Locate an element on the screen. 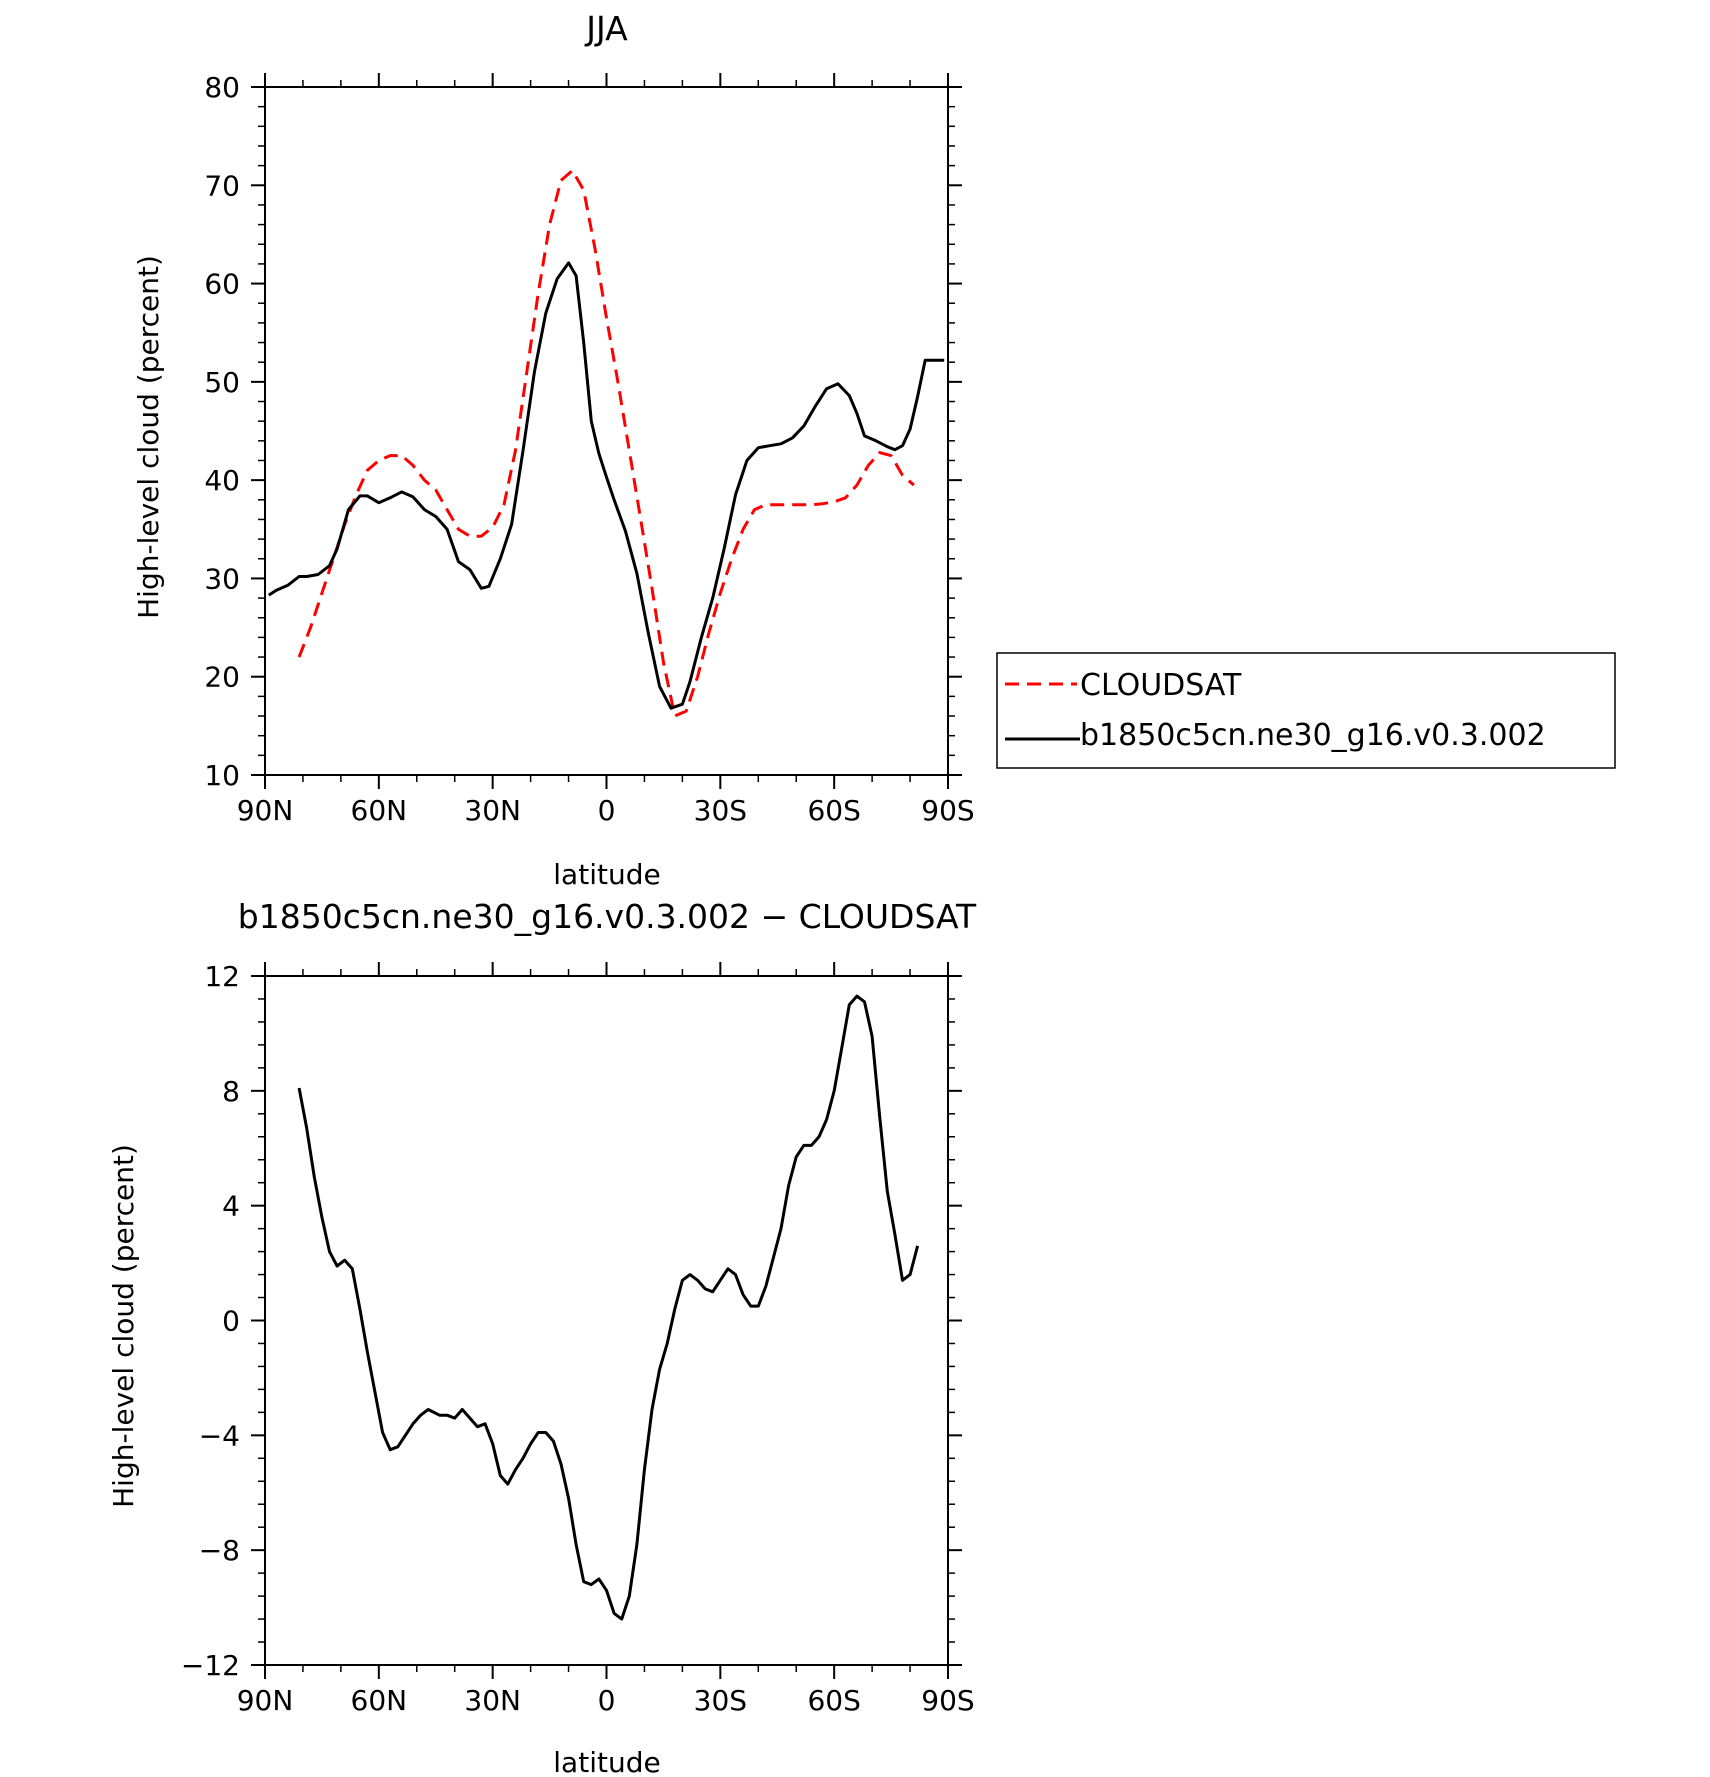  bottom-y-tick-label: −8 is located at coordinates (219, 1550).